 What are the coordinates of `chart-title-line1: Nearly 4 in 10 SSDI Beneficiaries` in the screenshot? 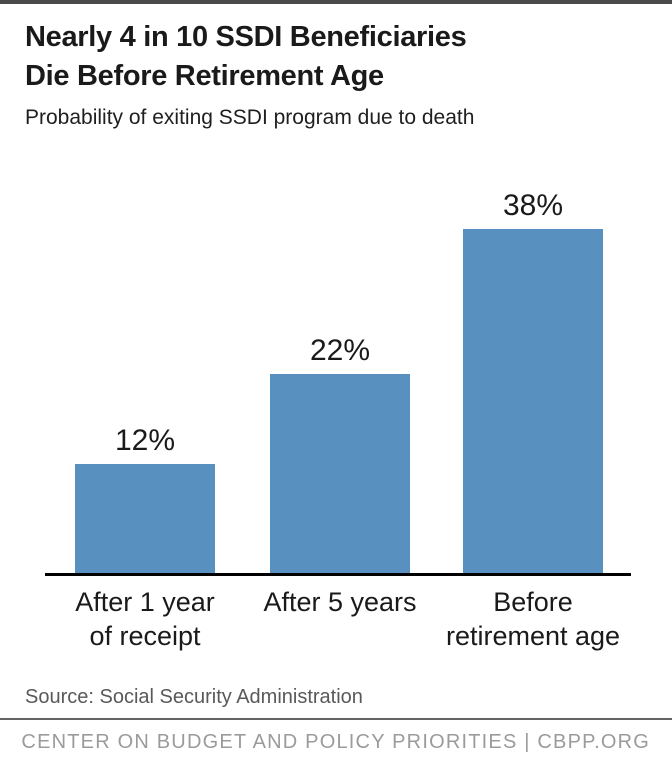 It's located at (246, 37).